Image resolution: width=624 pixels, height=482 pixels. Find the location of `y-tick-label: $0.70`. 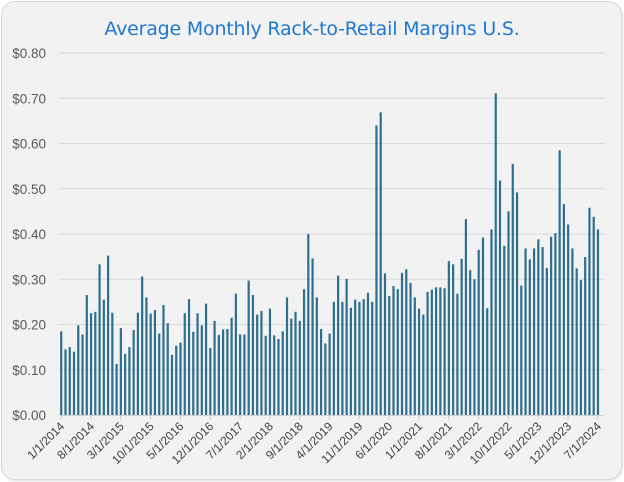

y-tick-label: $0.70 is located at coordinates (29, 98).